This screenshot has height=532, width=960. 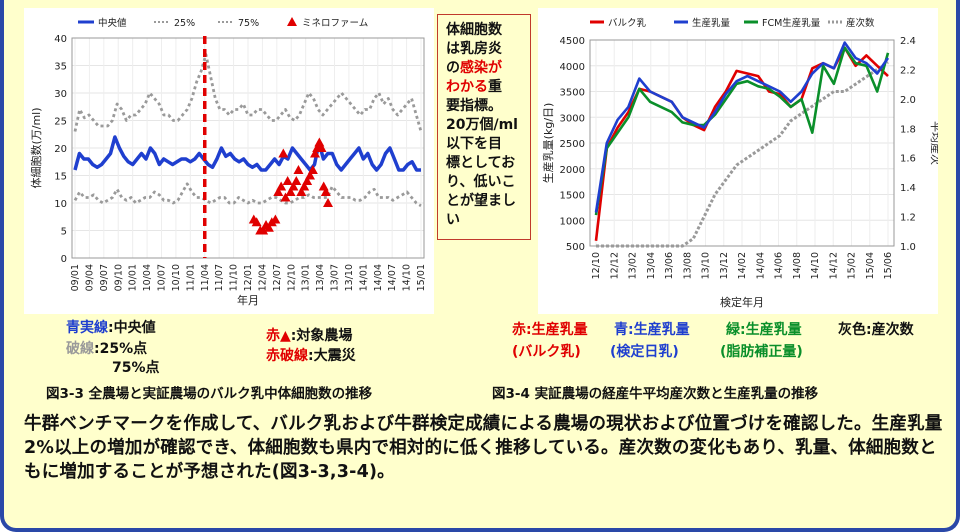 What do you see at coordinates (112, 23) in the screenshot?
I see `legend-label: 中央値` at bounding box center [112, 23].